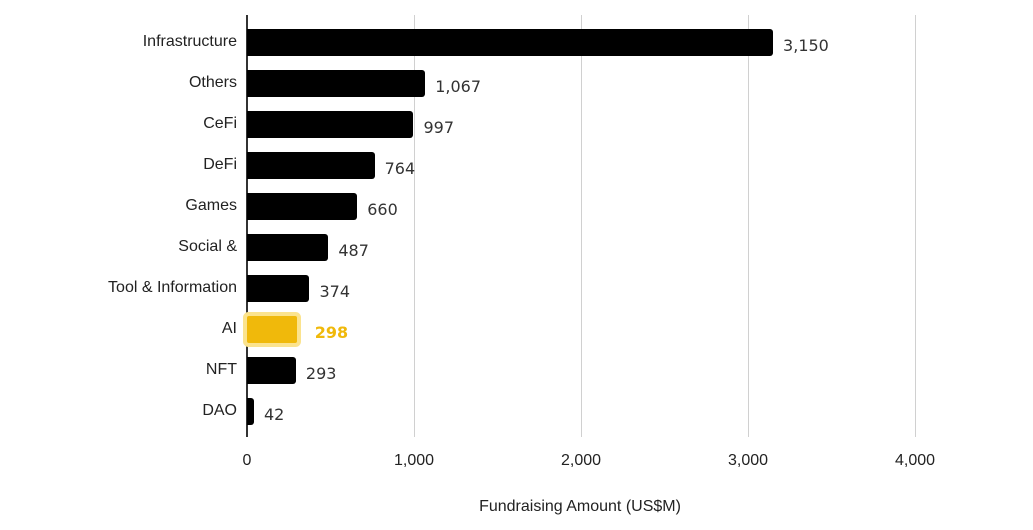 The height and width of the screenshot is (530, 1033). Describe the element at coordinates (336, 83) in the screenshot. I see `bar-others` at that location.